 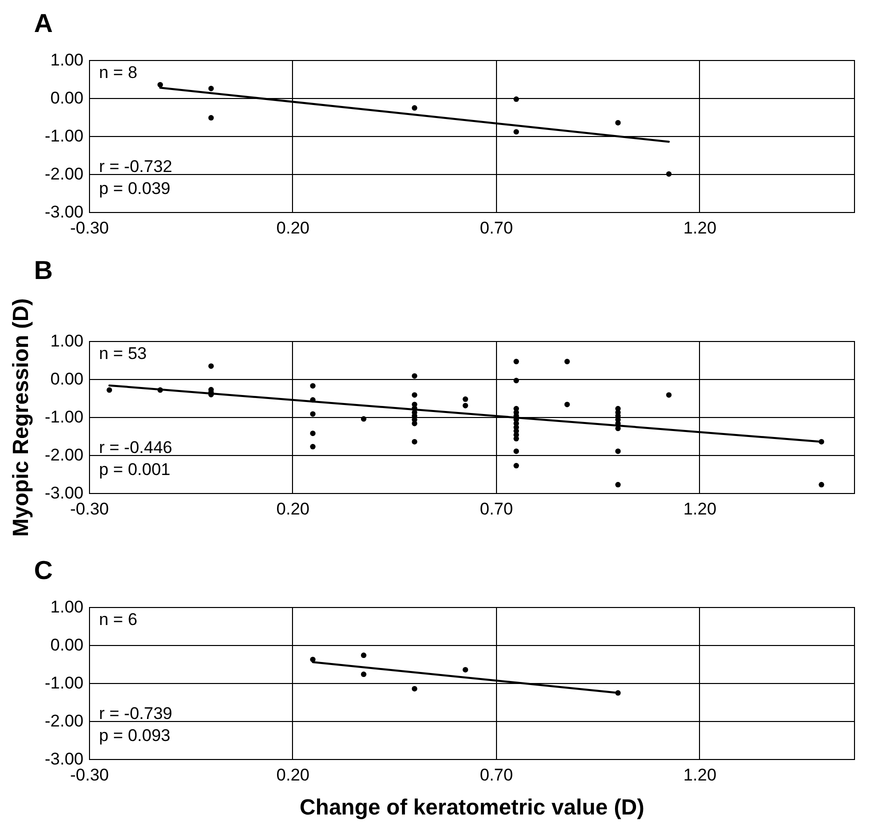 I want to click on chart-title: A, so click(x=43, y=23).